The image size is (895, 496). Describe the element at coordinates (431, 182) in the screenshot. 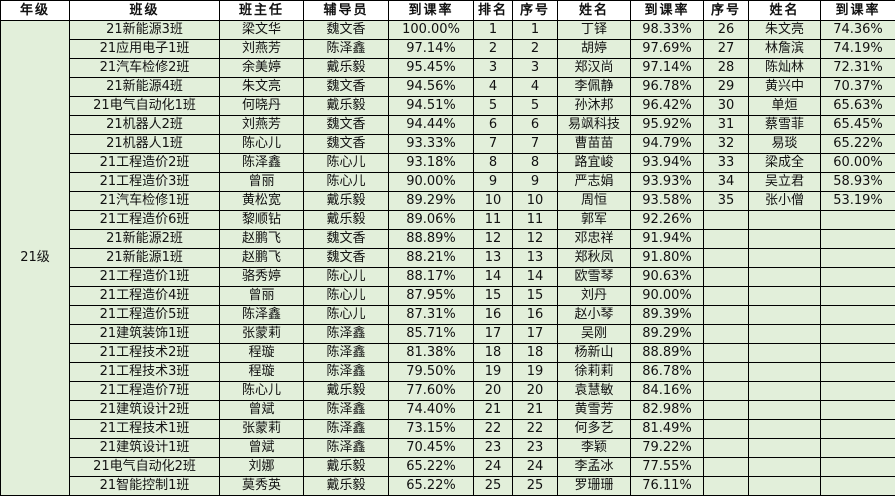

I see `class-rate: 90.00%` at that location.